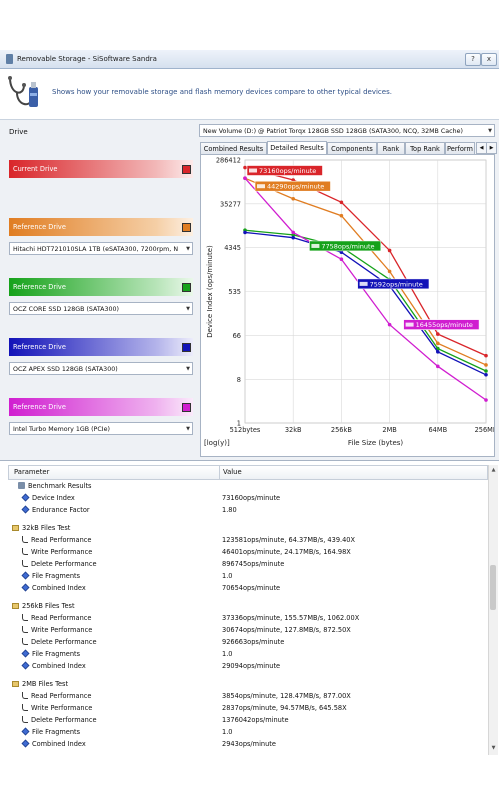 This screenshot has height=808, width=499. Describe the element at coordinates (101, 368) in the screenshot. I see `reference-device-select-3: OCZ APEX SSD 128GB (SATA300) ▼` at that location.